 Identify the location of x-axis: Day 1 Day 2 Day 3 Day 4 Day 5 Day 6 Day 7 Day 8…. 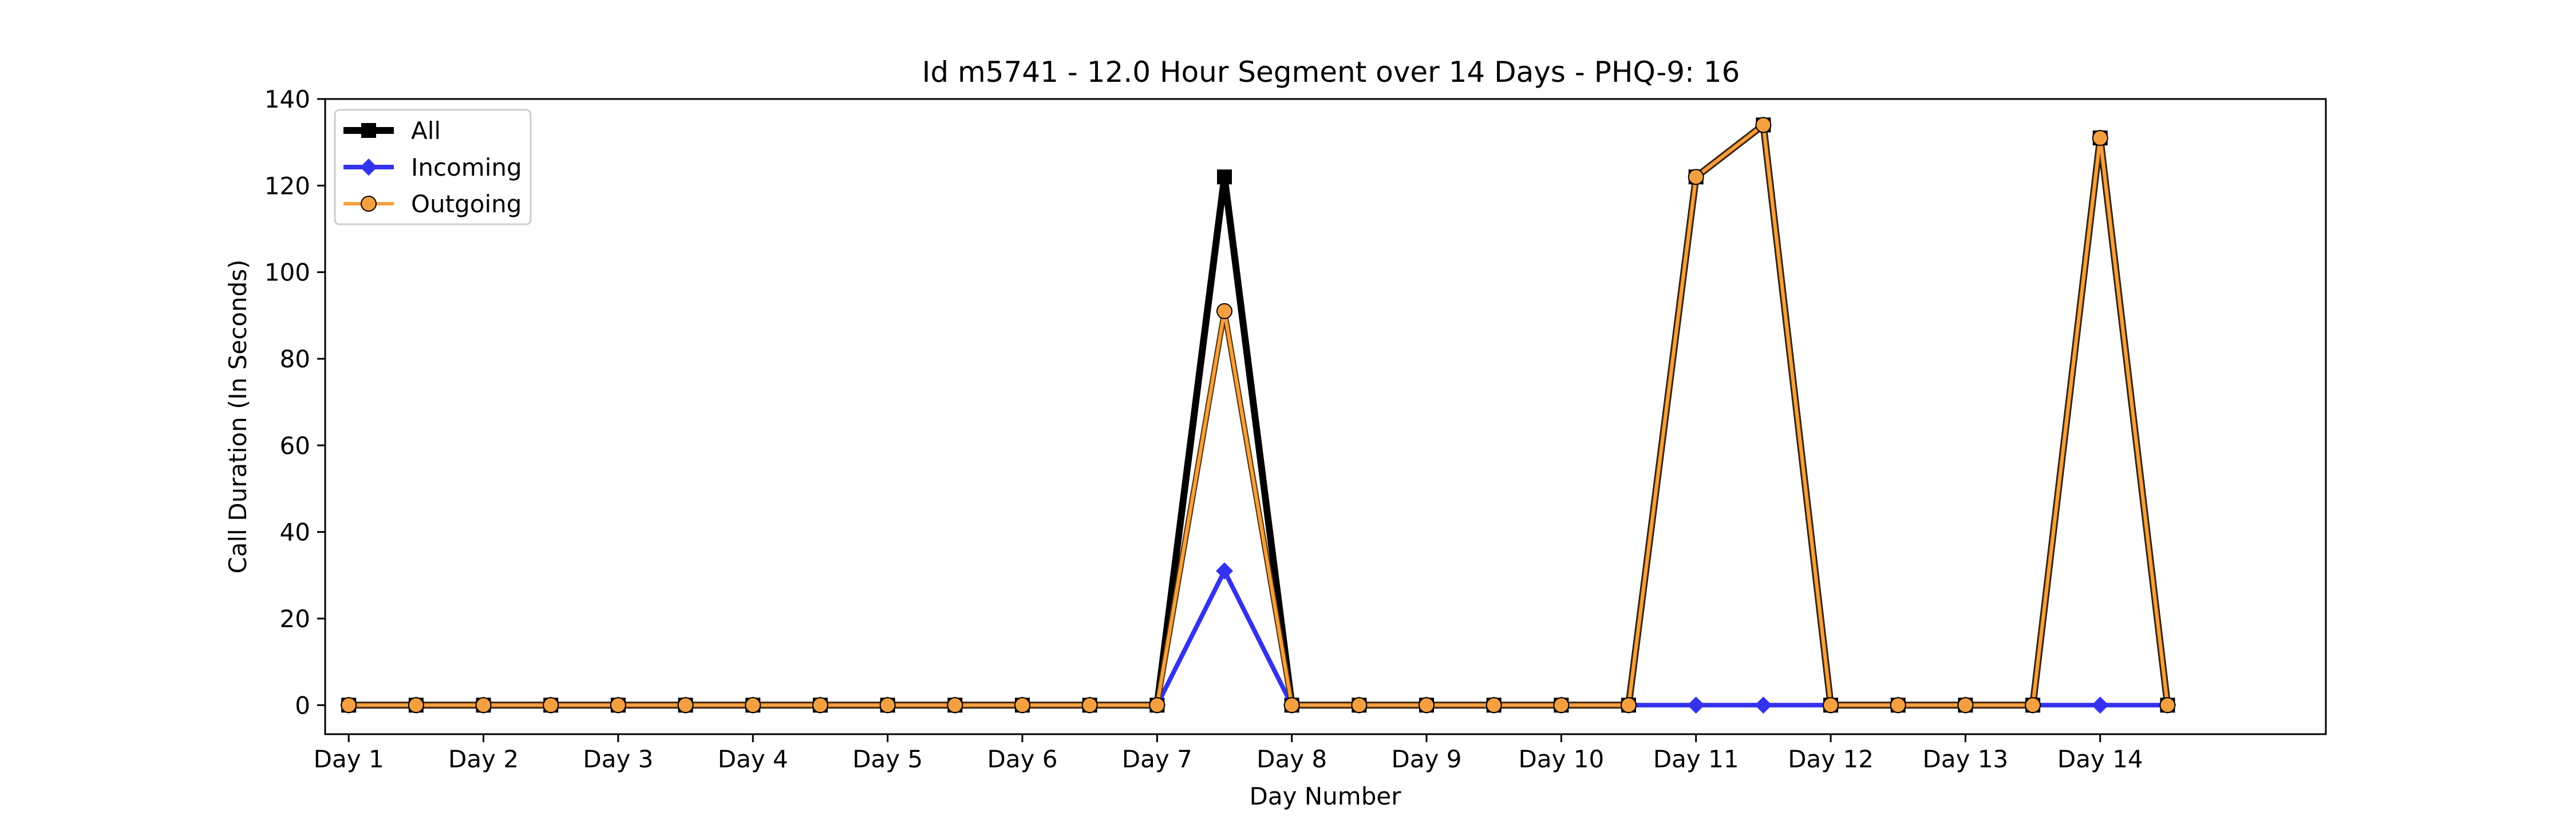
(1228, 753).